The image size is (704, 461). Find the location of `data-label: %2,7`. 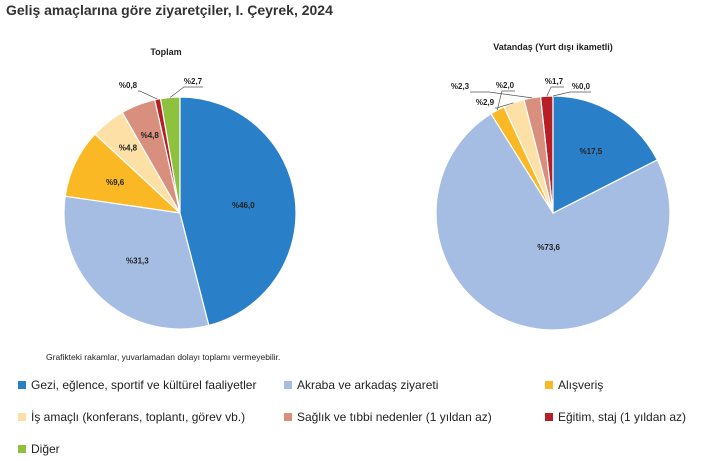

data-label: %2,7 is located at coordinates (193, 81).